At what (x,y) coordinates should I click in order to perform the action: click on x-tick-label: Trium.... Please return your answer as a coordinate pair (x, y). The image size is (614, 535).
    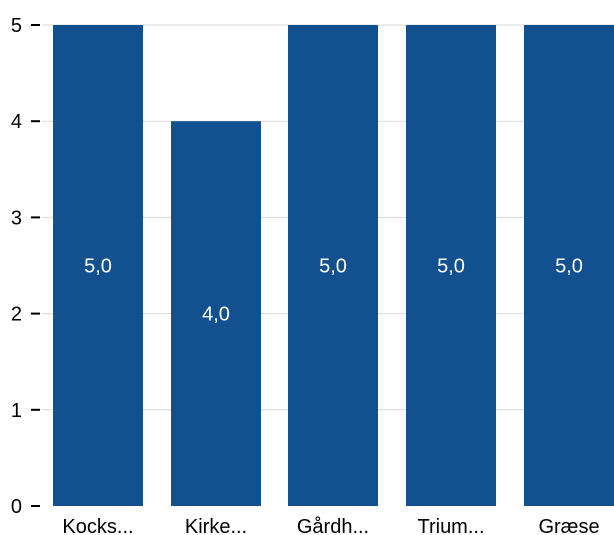
    Looking at the image, I should click on (450, 525).